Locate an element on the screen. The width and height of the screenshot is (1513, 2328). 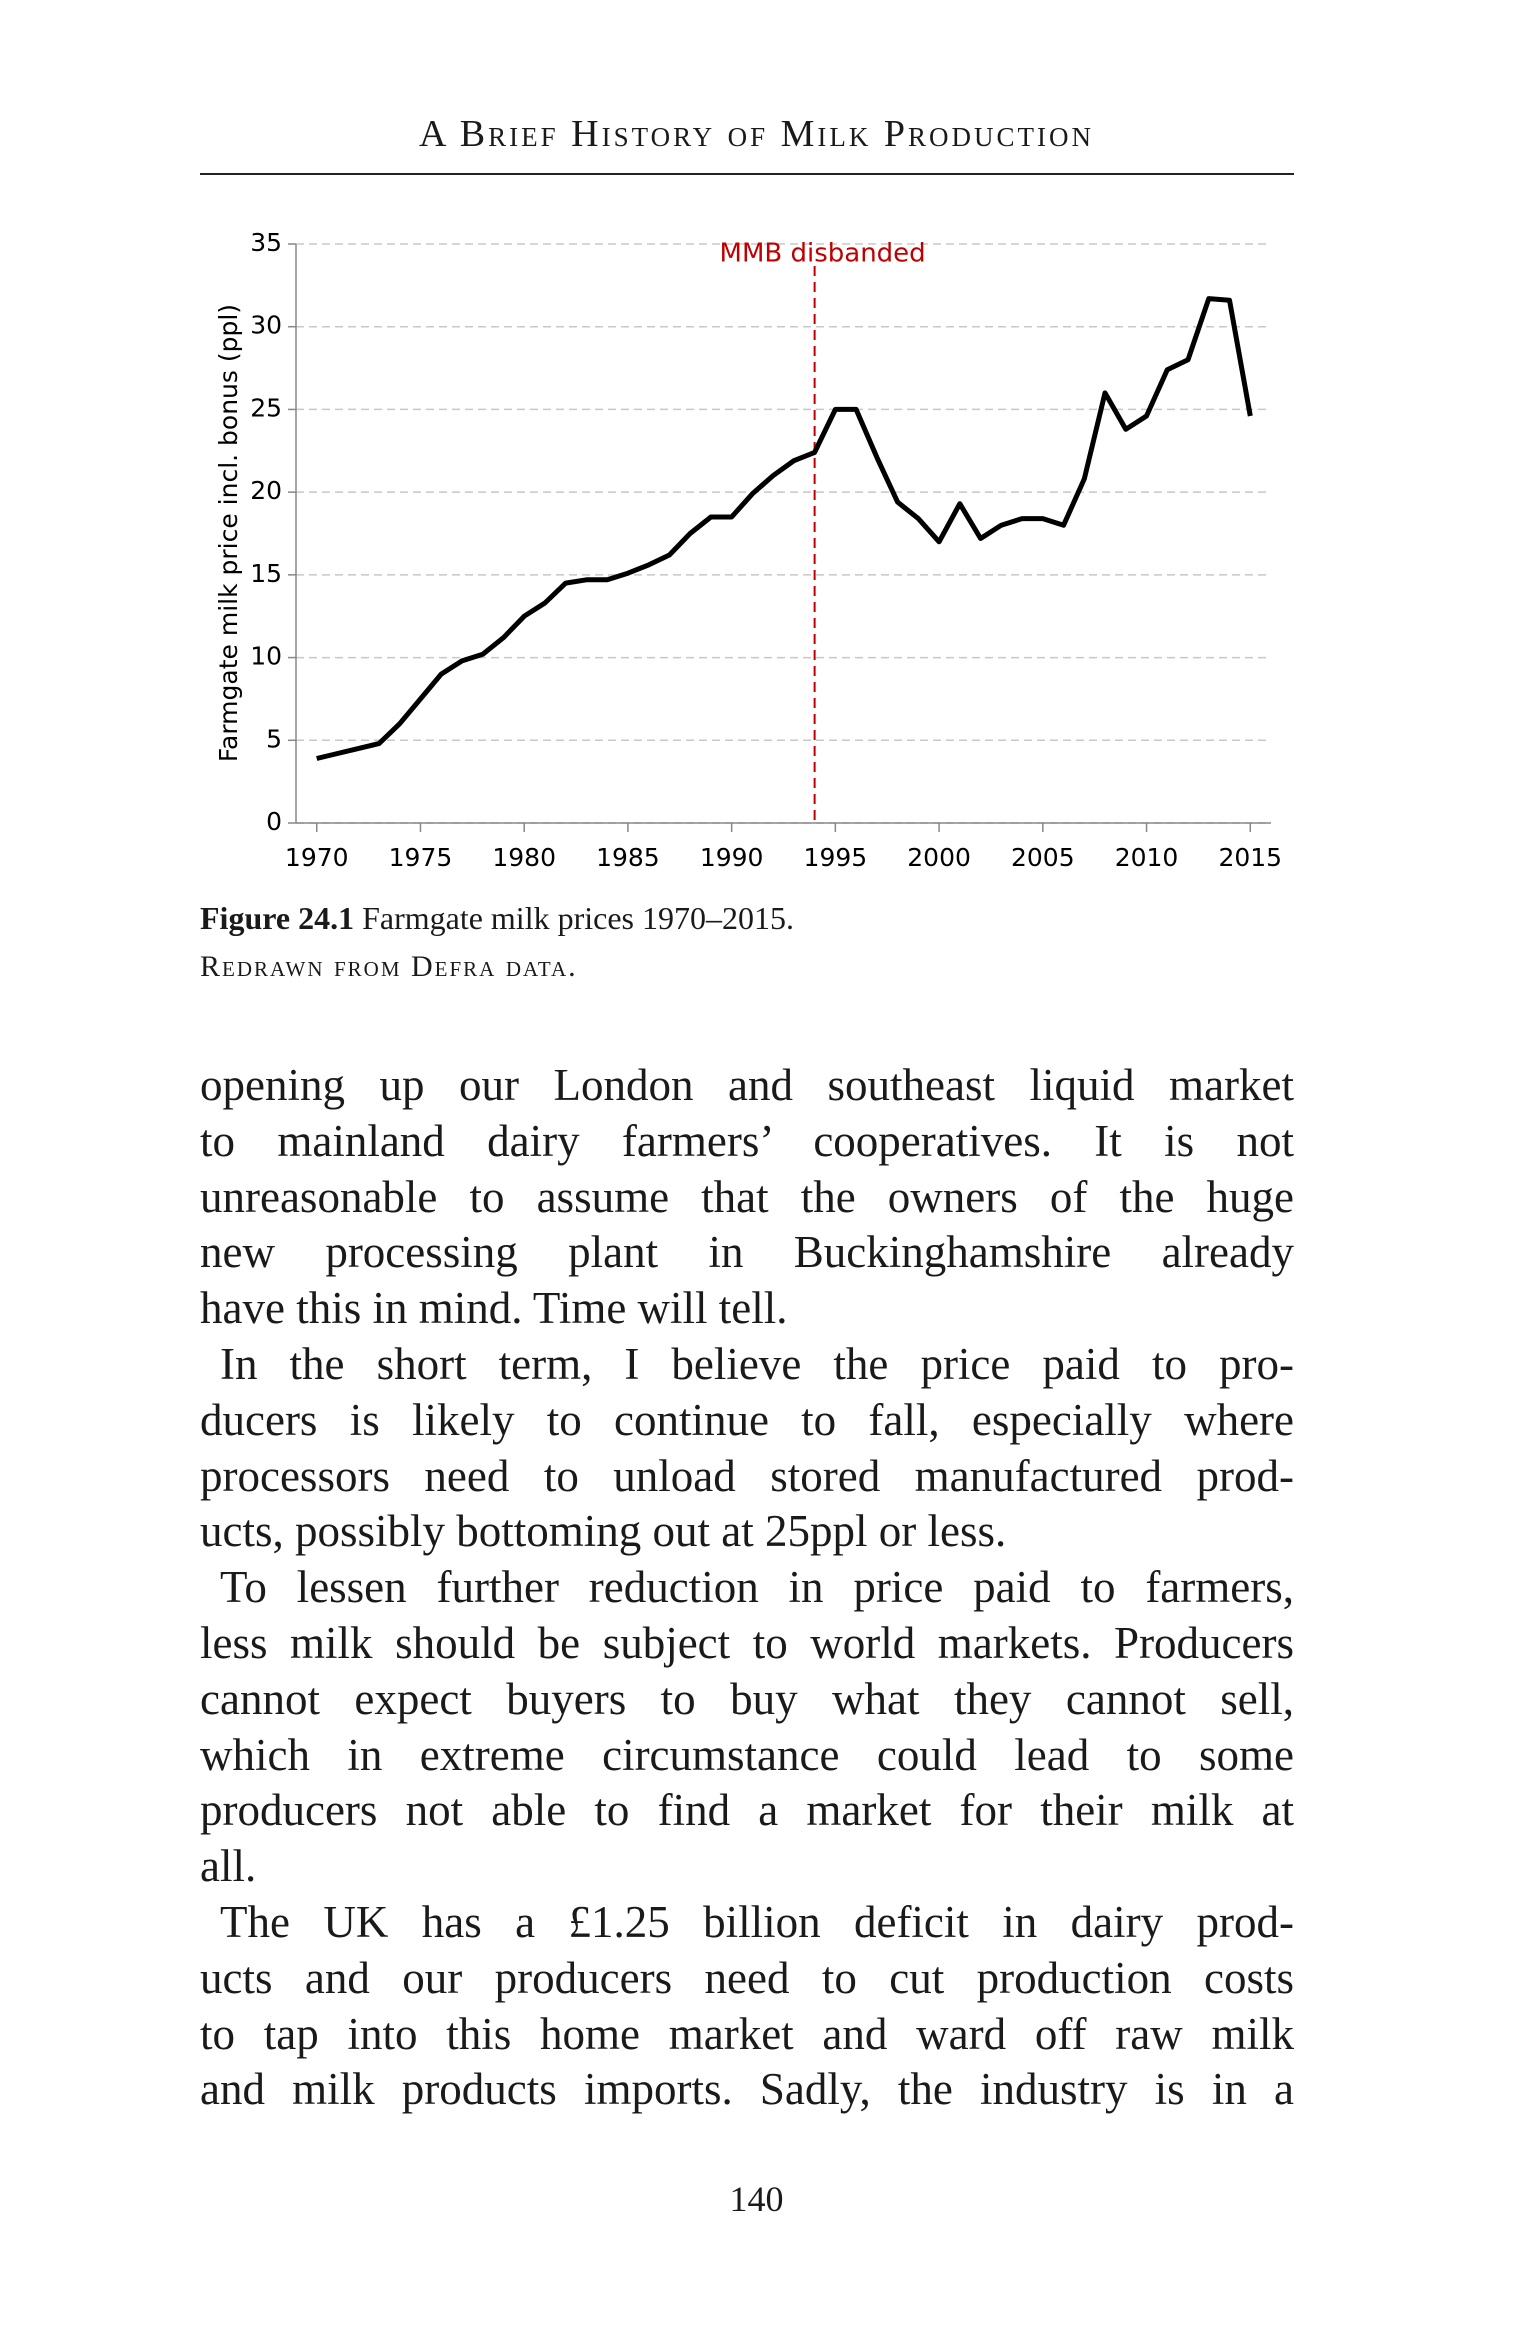
x-tick-label: 1980 is located at coordinates (524, 857).